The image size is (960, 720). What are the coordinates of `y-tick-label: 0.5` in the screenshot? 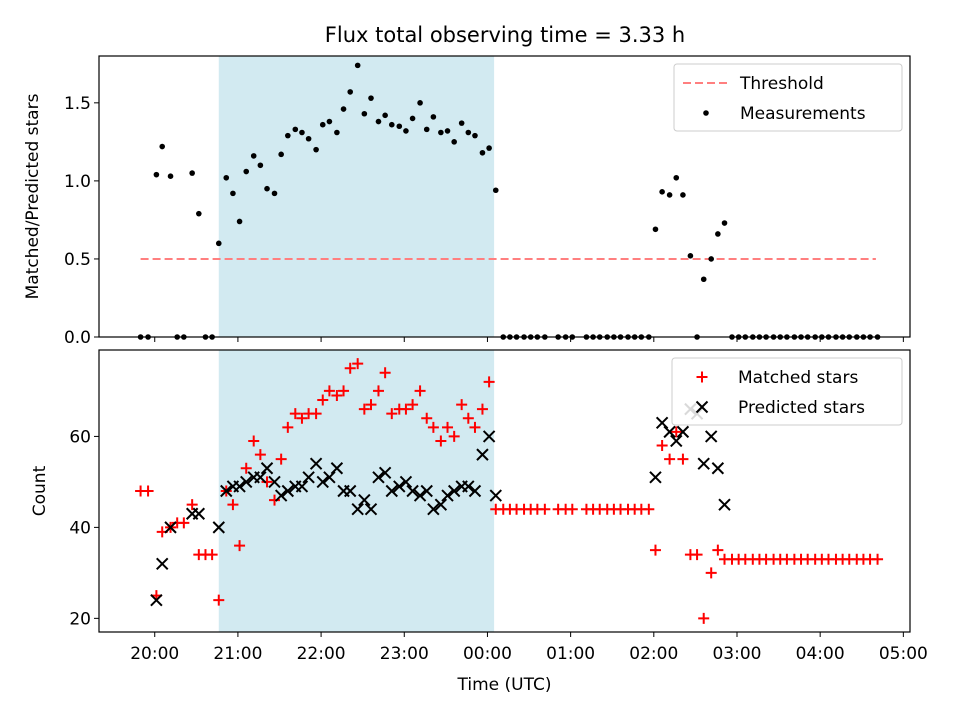 It's located at (77, 260).